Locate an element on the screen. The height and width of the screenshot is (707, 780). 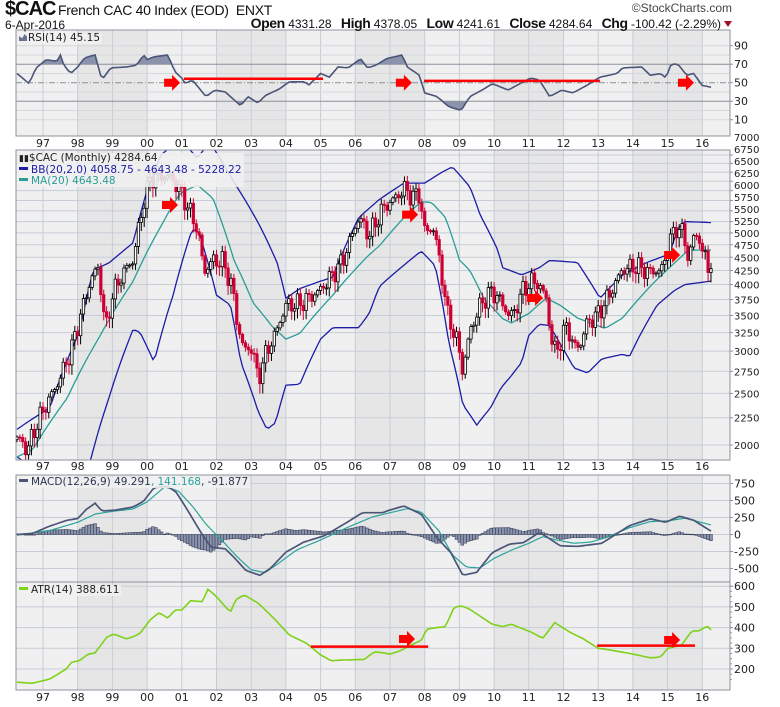
x-axis-year-label: 02 is located at coordinates (217, 466).